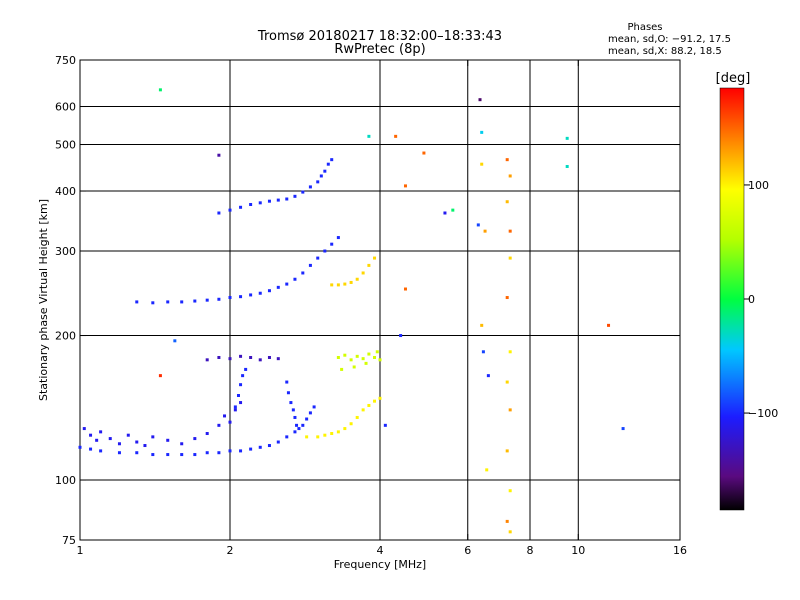 The image size is (800, 600). What do you see at coordinates (379, 36) in the screenshot?
I see `chart-title-line1: Tromsø 20180217 18:32:00–18:33:43` at bounding box center [379, 36].